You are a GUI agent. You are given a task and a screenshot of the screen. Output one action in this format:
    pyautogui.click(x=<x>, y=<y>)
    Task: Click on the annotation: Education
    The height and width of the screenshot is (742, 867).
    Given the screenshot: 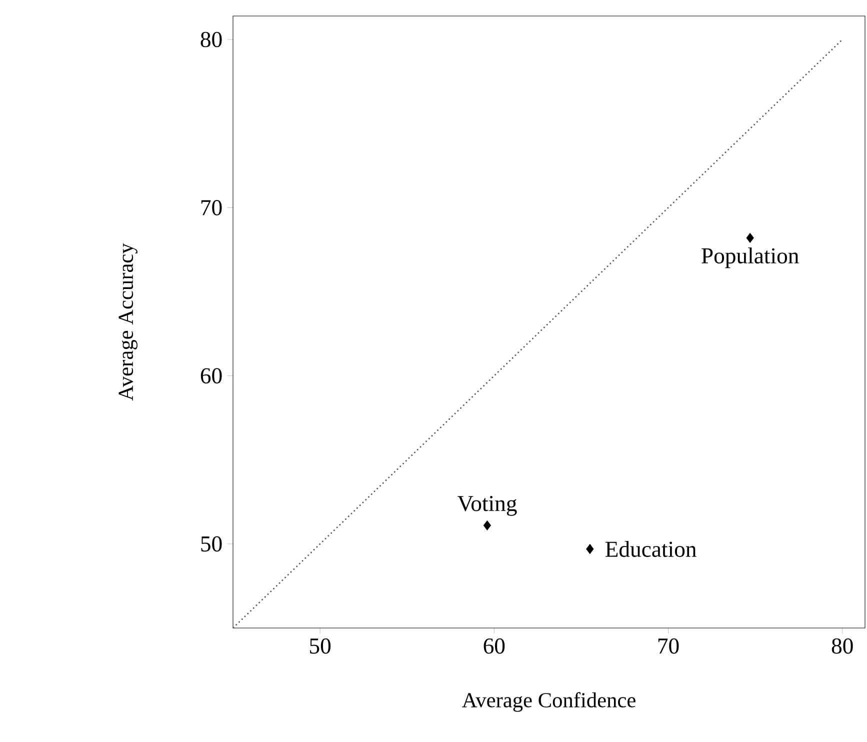 What is the action you would take?
    pyautogui.click(x=651, y=548)
    